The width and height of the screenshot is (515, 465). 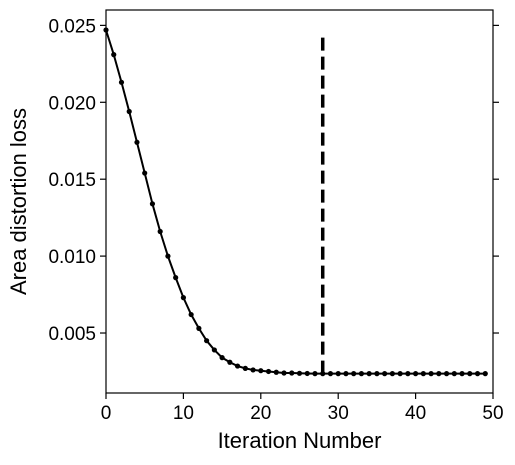 I want to click on y-tick-label: 0.020, so click(x=72, y=103).